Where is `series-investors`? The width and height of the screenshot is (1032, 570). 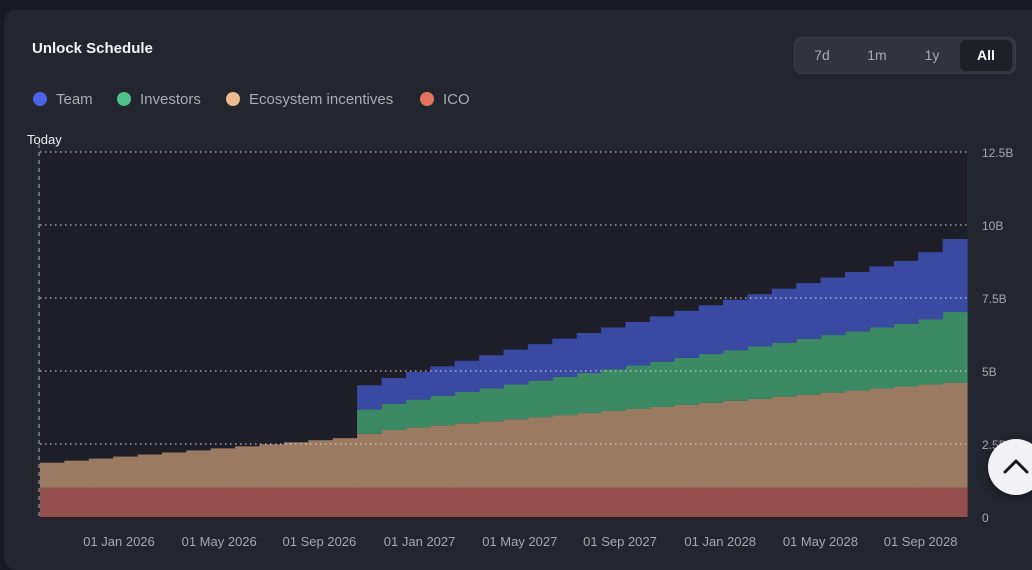
series-investors is located at coordinates (662, 373).